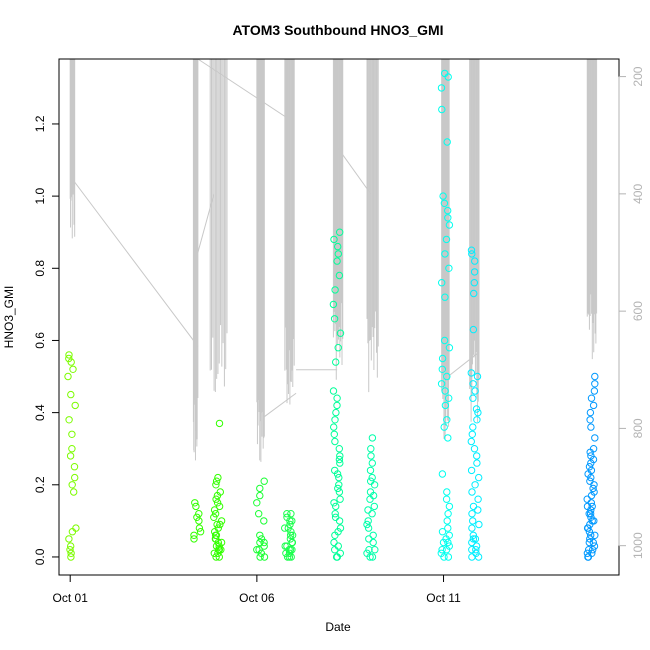 The height and width of the screenshot is (650, 650). I want to click on right-tick-label: 200, so click(638, 76).